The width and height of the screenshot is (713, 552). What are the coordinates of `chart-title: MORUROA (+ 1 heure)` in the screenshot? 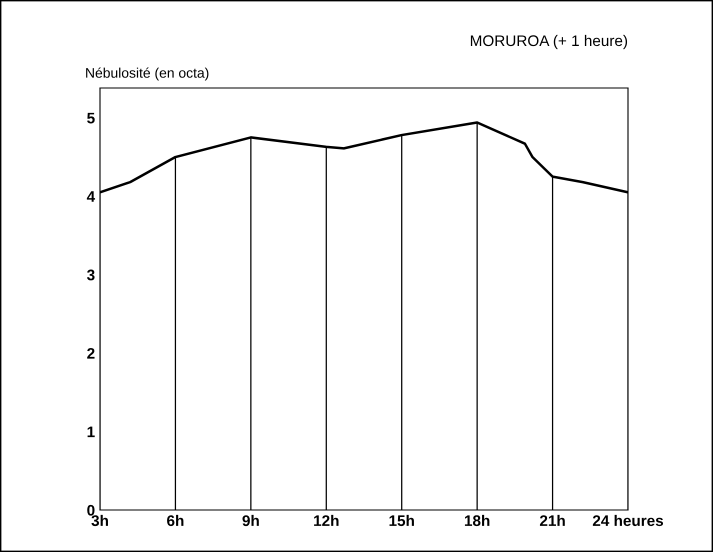 It's located at (549, 42).